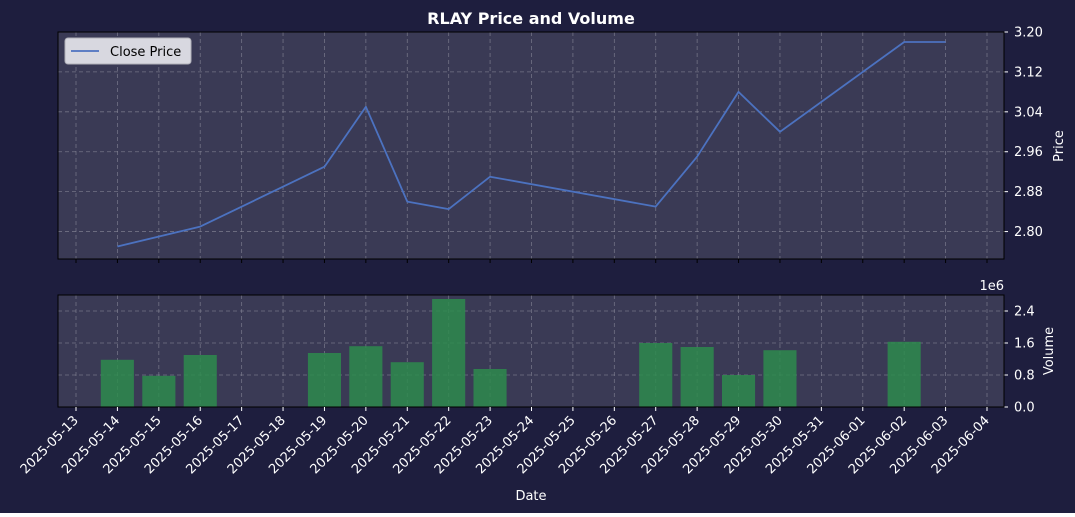  I want to click on volume-multiplier-label: 1e6, so click(991, 286).